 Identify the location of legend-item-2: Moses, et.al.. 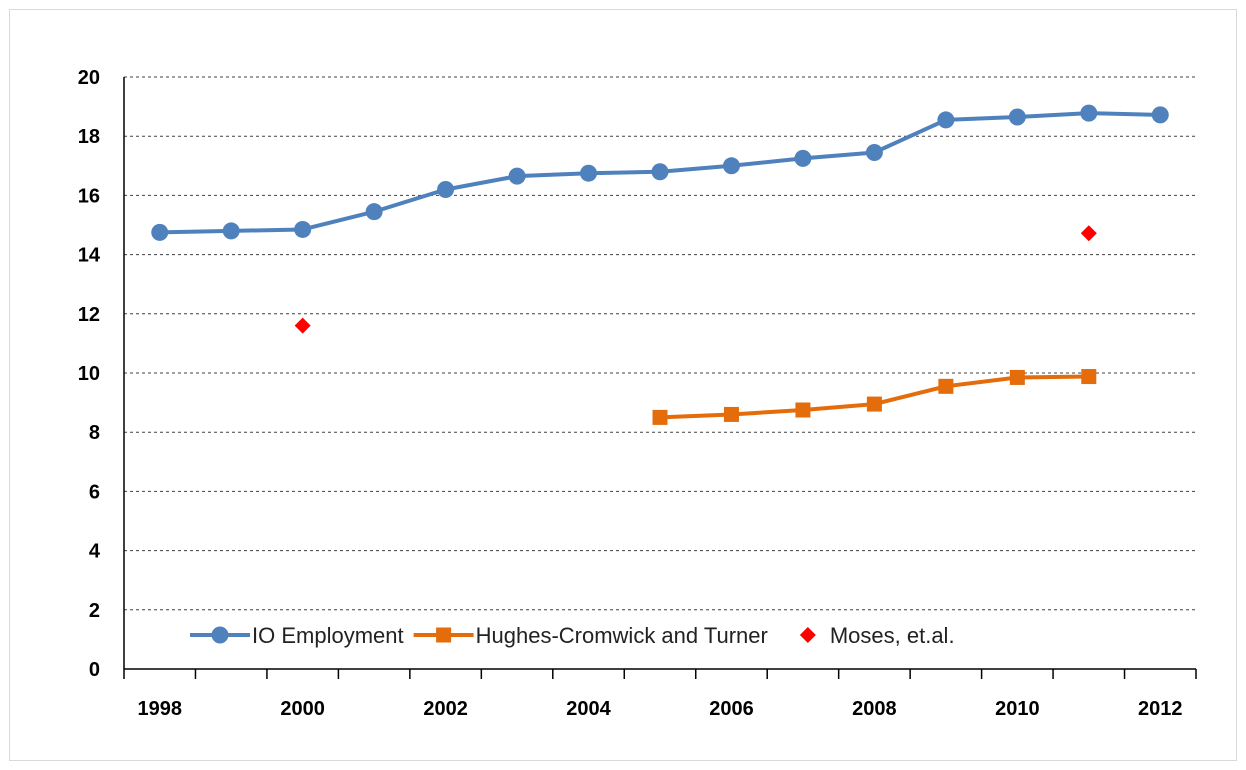
(877, 635).